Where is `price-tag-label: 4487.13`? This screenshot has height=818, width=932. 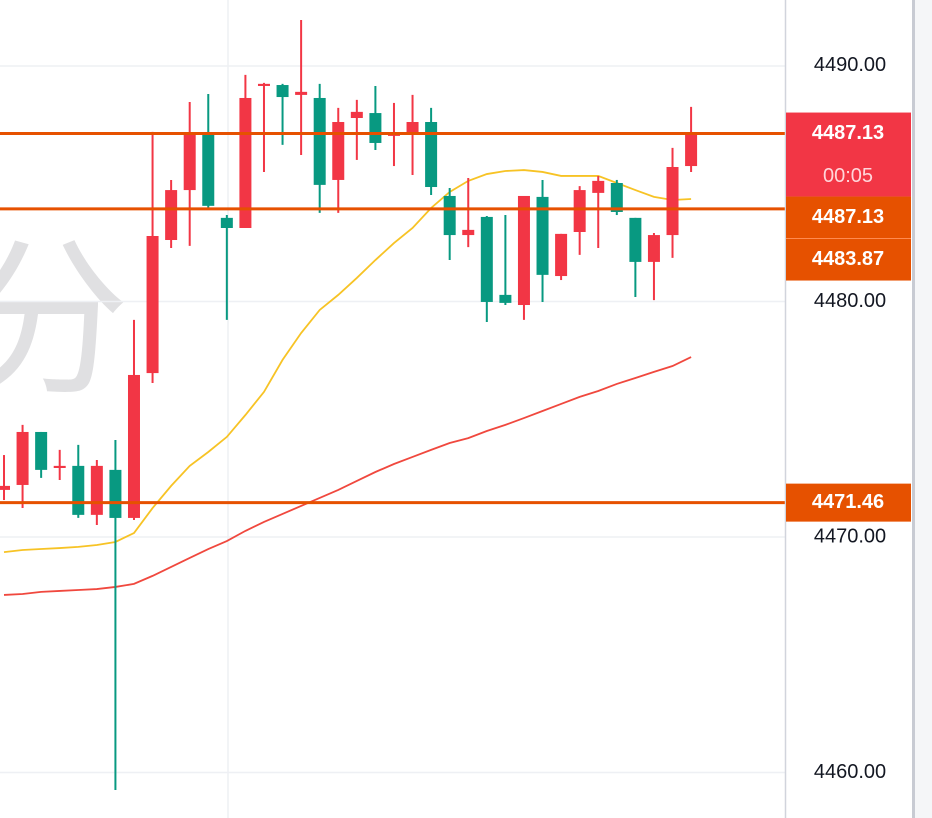
price-tag-label: 4487.13 is located at coordinates (848, 217).